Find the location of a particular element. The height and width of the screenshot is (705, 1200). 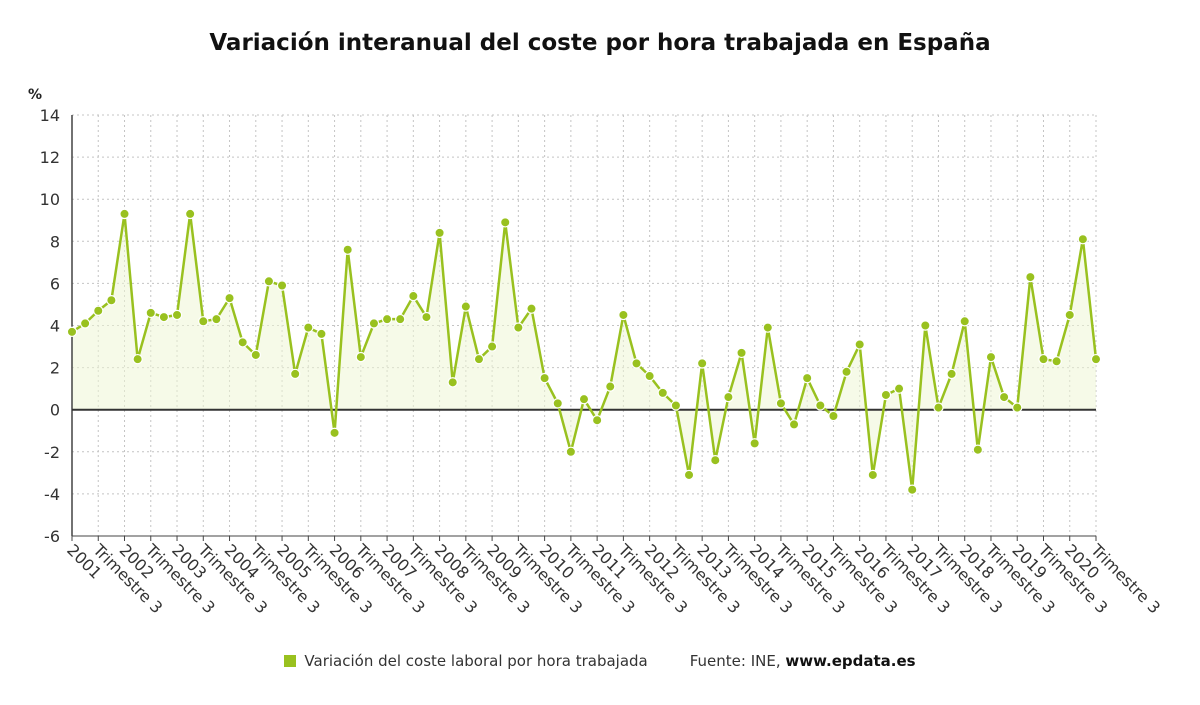

legend-swatch is located at coordinates (290, 661).